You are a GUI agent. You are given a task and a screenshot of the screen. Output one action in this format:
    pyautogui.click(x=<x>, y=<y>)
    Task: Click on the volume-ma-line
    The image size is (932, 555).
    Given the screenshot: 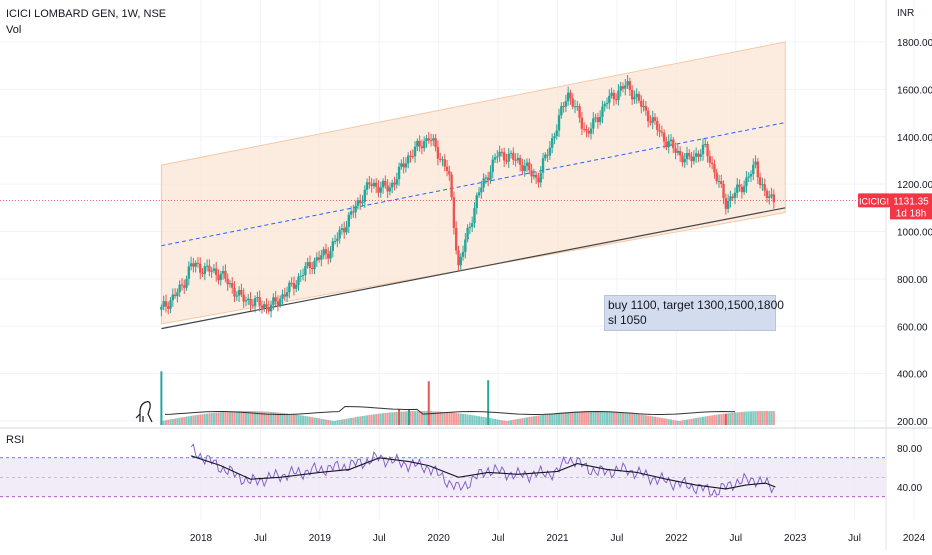 What is the action you would take?
    pyautogui.click(x=450, y=410)
    